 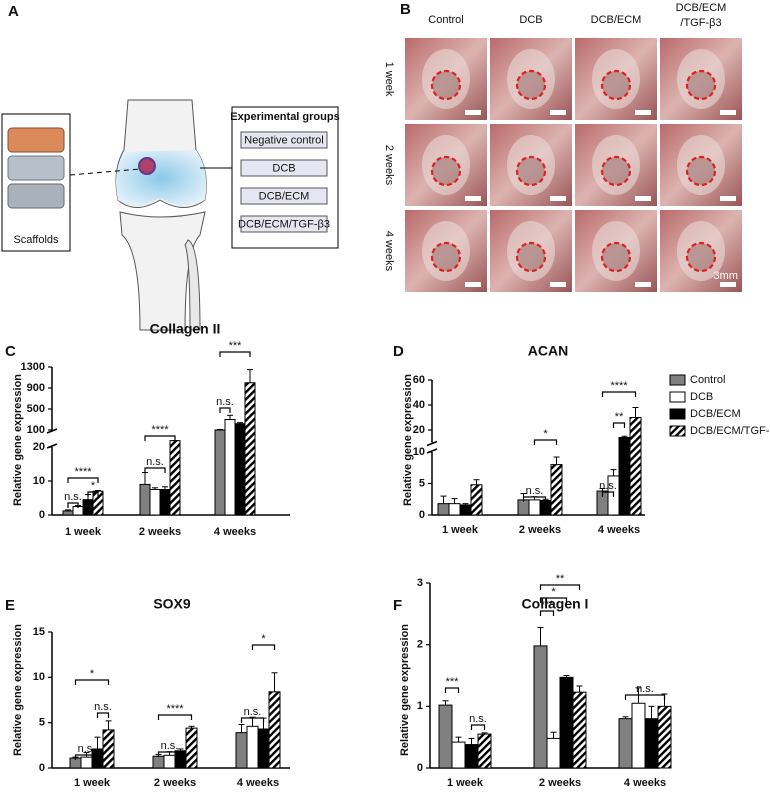 What do you see at coordinates (185, 329) in the screenshot?
I see `chart-title: Collagen II` at bounding box center [185, 329].